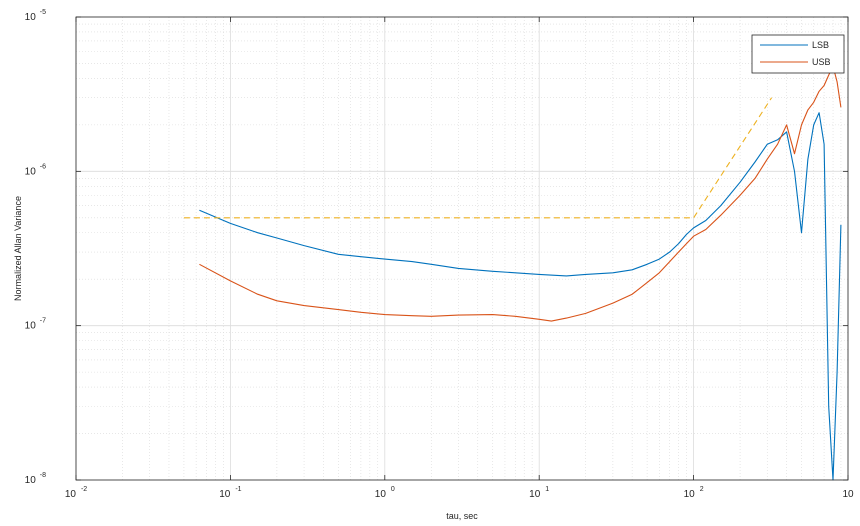 The image size is (860, 526). I want to click on legend-label-lsb: LSB, so click(820, 45).